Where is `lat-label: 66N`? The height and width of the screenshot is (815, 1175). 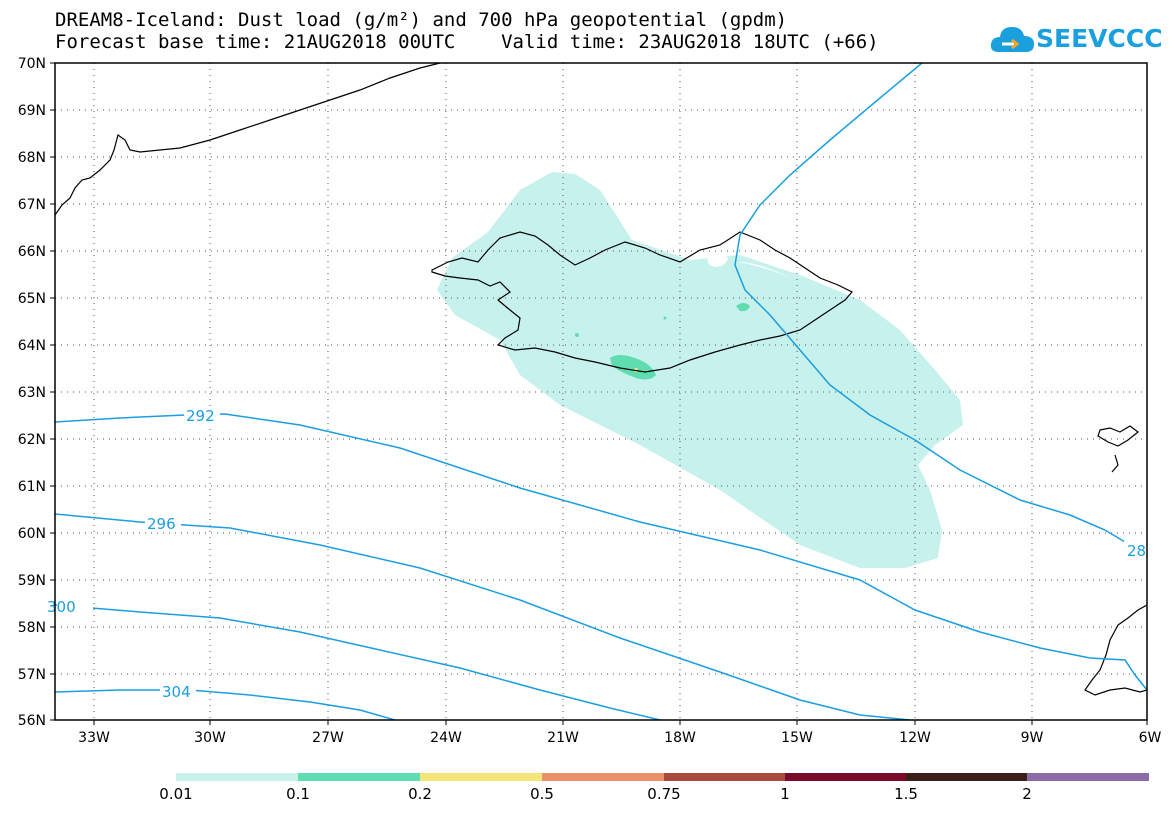
lat-label: 66N is located at coordinates (32, 252).